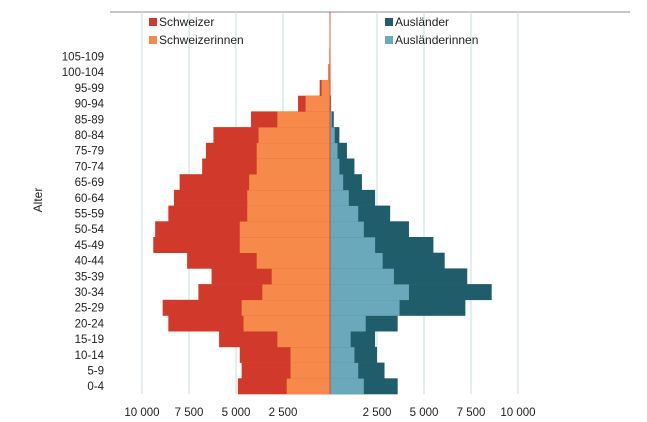  I want to click on legend-left: Schweizer Schweizerinnen, so click(196, 31).